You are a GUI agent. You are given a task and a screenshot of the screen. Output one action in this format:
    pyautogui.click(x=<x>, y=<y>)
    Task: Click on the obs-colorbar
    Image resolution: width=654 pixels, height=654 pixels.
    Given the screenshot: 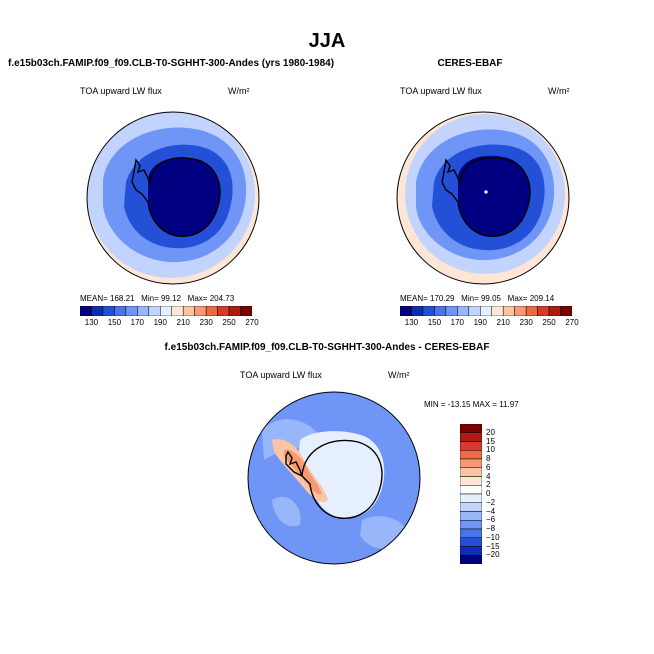 What is the action you would take?
    pyautogui.click(x=486, y=311)
    